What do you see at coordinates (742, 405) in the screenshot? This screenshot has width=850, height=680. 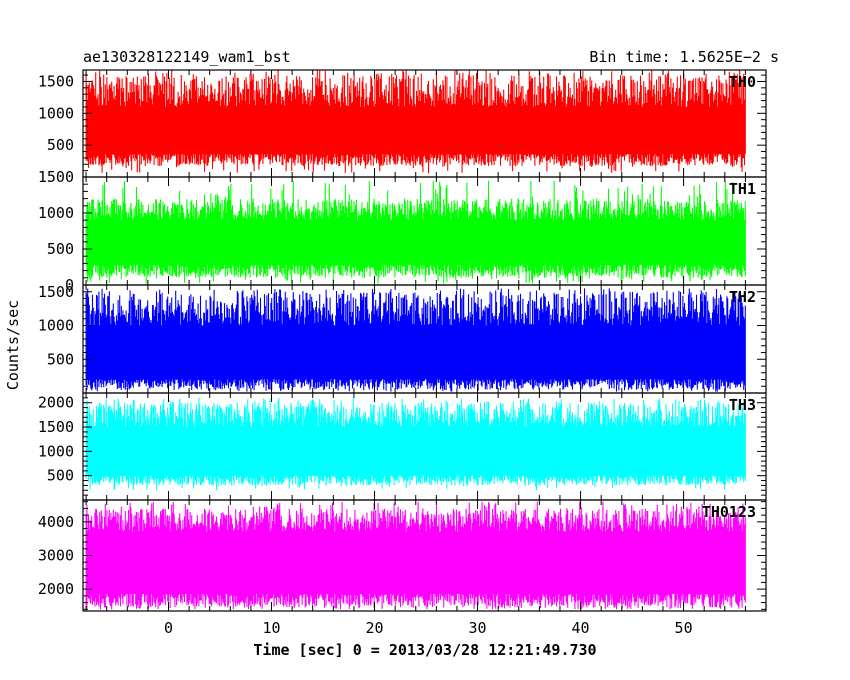 I see `series-label-th3: TH3` at bounding box center [742, 405].